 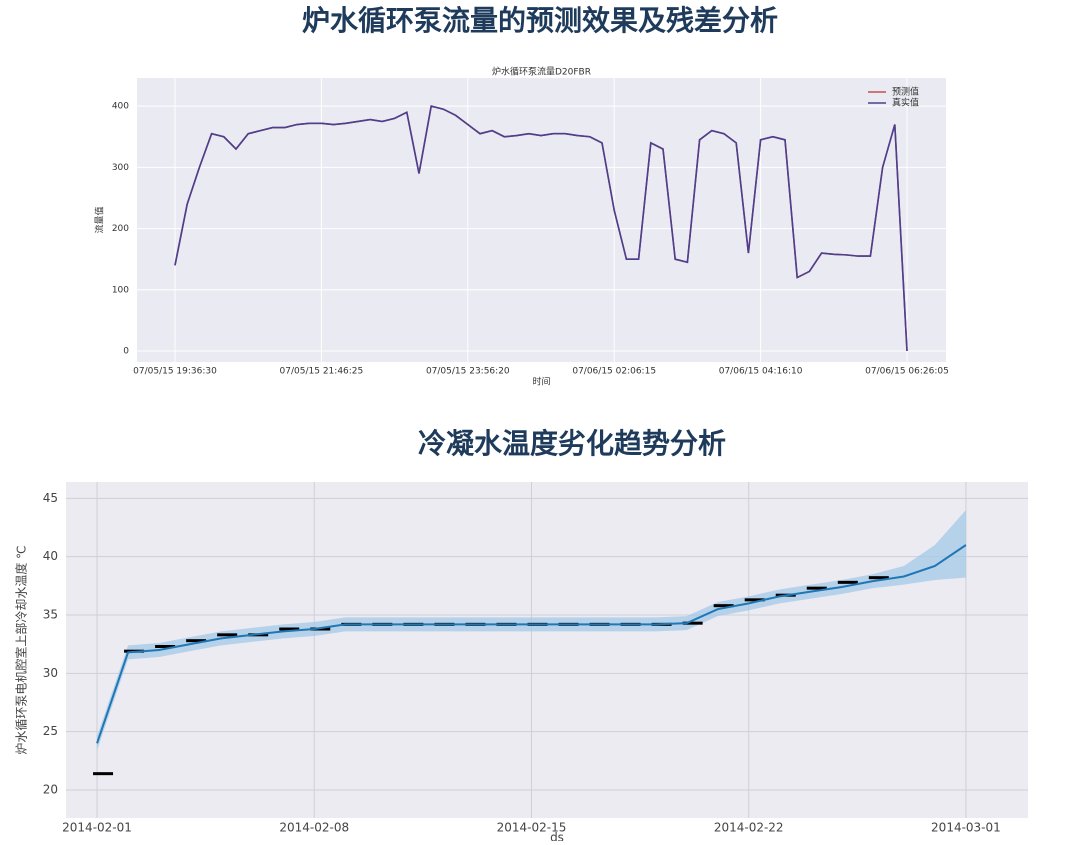 What do you see at coordinates (100, 219) in the screenshot?
I see `y-axis-label: 流量值` at bounding box center [100, 219].